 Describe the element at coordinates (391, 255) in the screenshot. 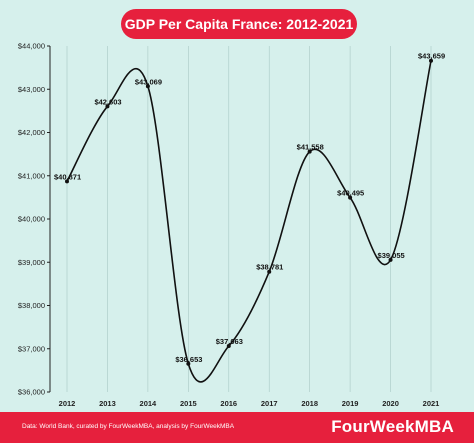

I see `data-label: $39,055` at that location.